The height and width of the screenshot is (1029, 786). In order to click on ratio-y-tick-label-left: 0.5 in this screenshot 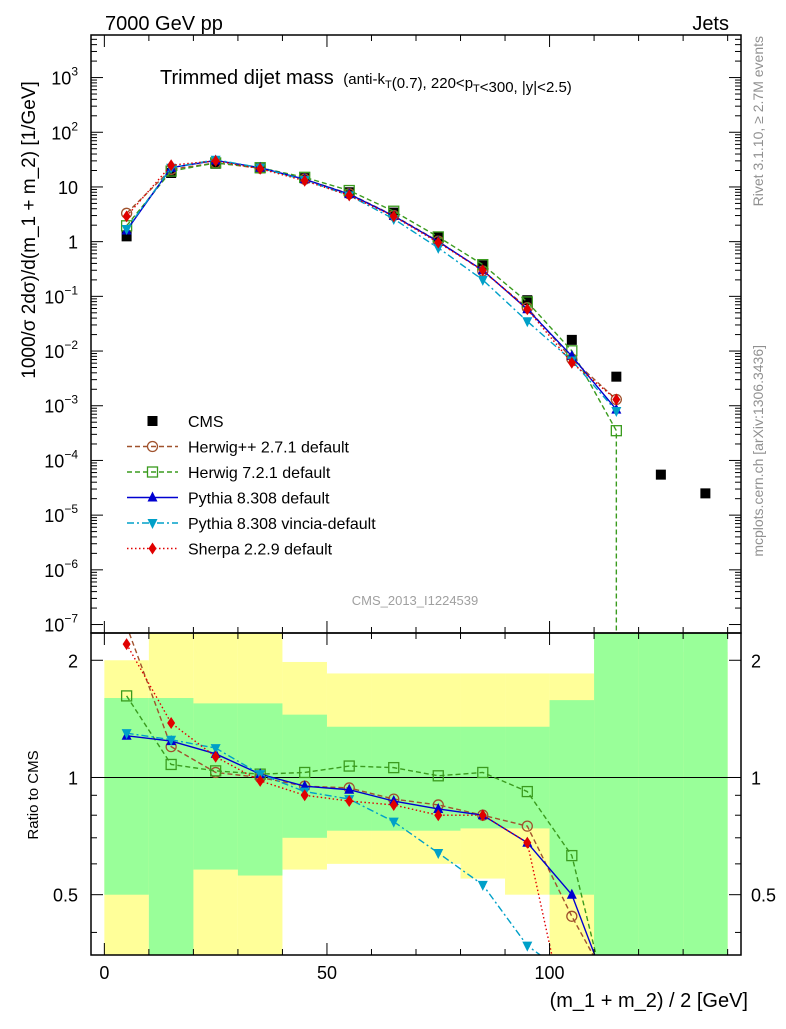, I will do `click(65, 896)`.